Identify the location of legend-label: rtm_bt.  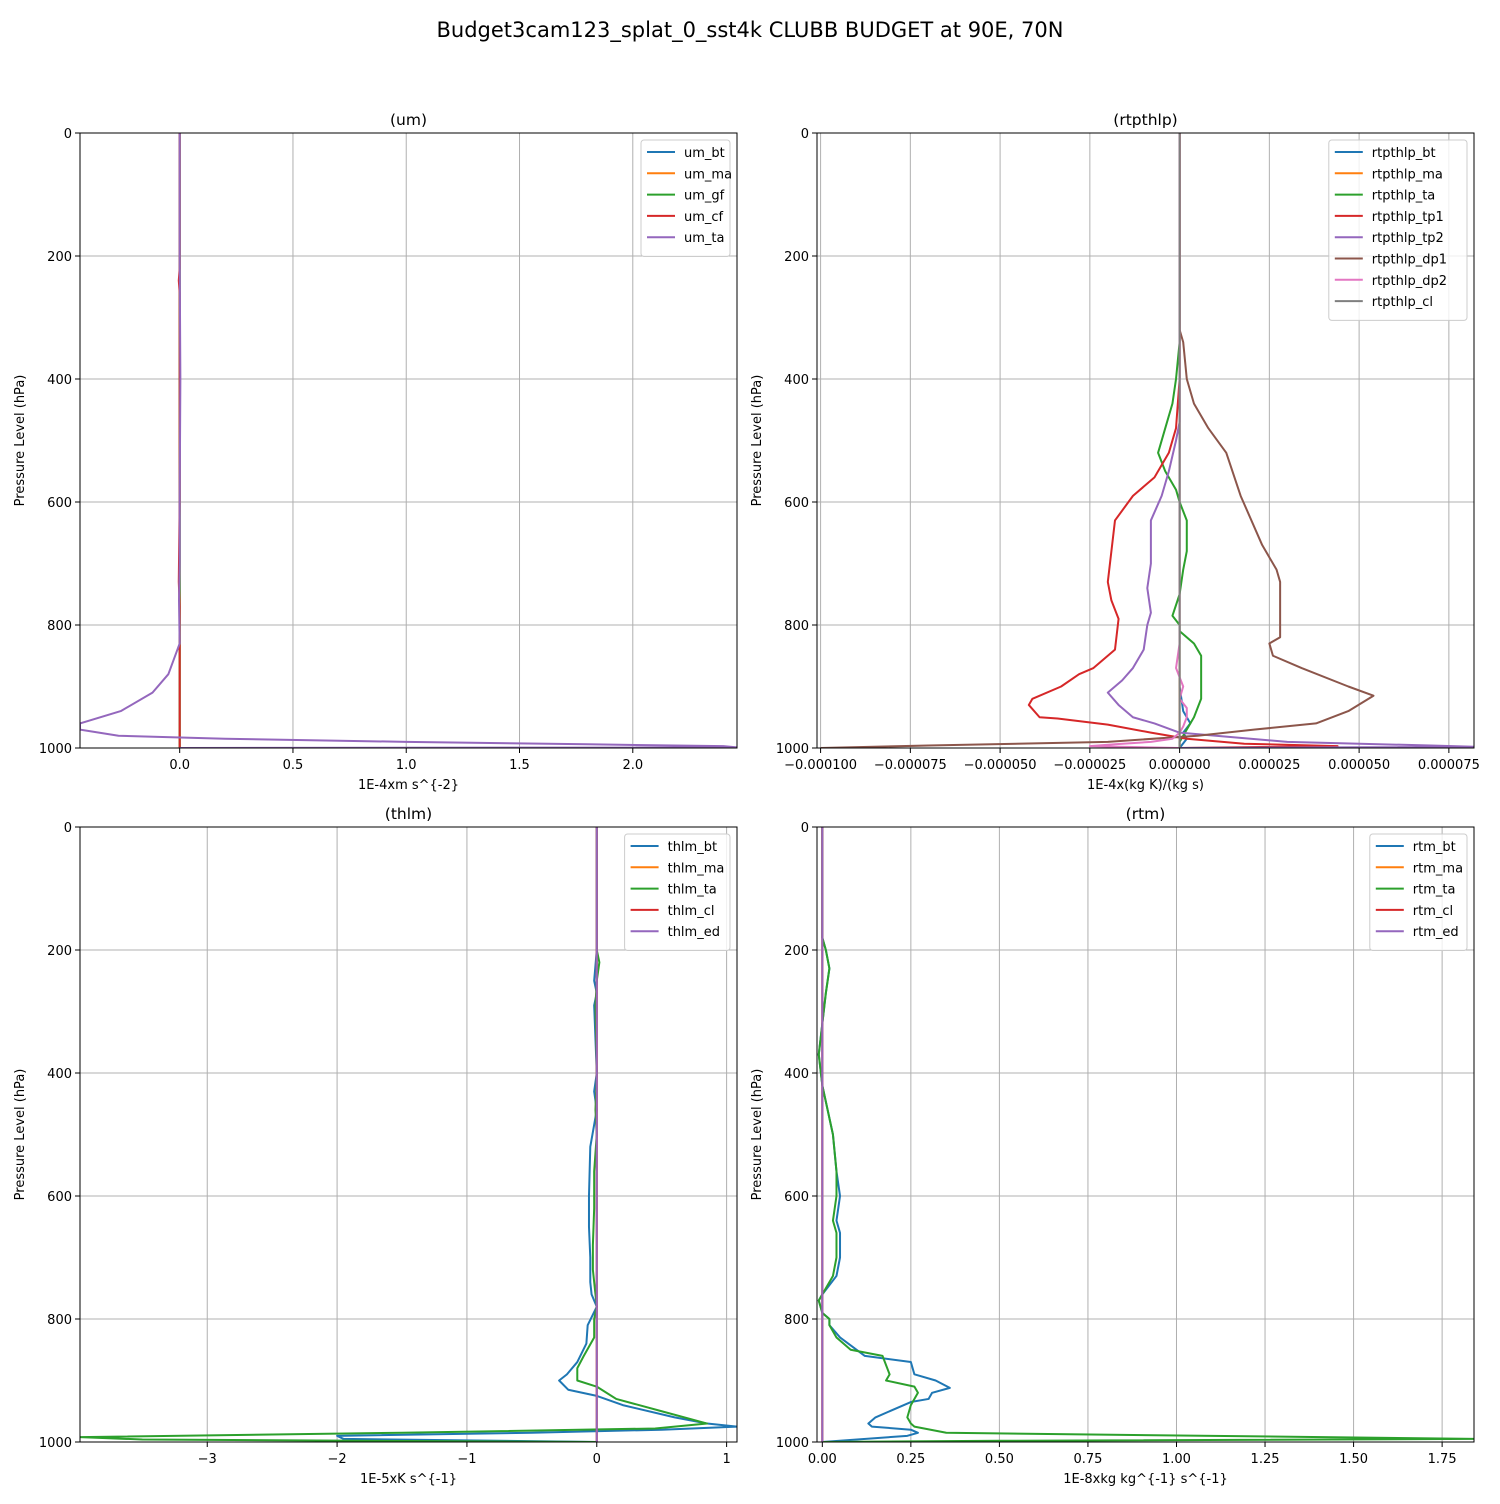
(1434, 847).